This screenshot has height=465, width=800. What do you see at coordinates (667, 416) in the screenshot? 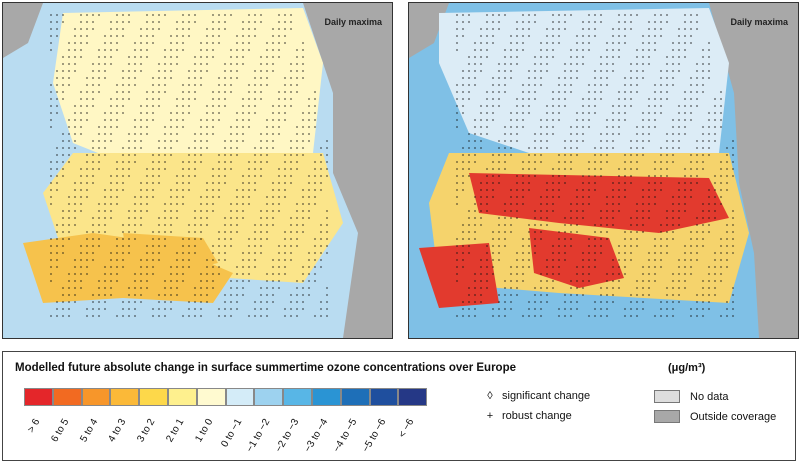
I see `outside-coverage-swatch` at bounding box center [667, 416].